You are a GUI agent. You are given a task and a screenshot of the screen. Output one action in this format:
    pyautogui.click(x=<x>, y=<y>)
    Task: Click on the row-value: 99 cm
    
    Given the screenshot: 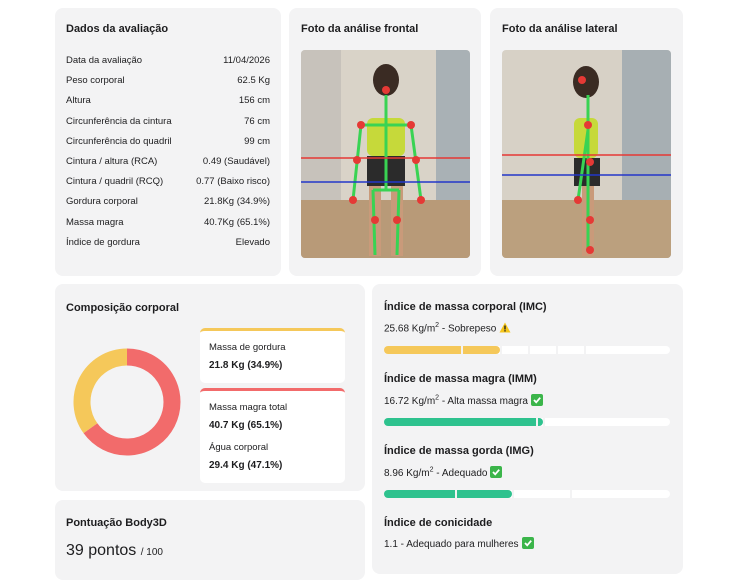 What is the action you would take?
    pyautogui.click(x=257, y=141)
    